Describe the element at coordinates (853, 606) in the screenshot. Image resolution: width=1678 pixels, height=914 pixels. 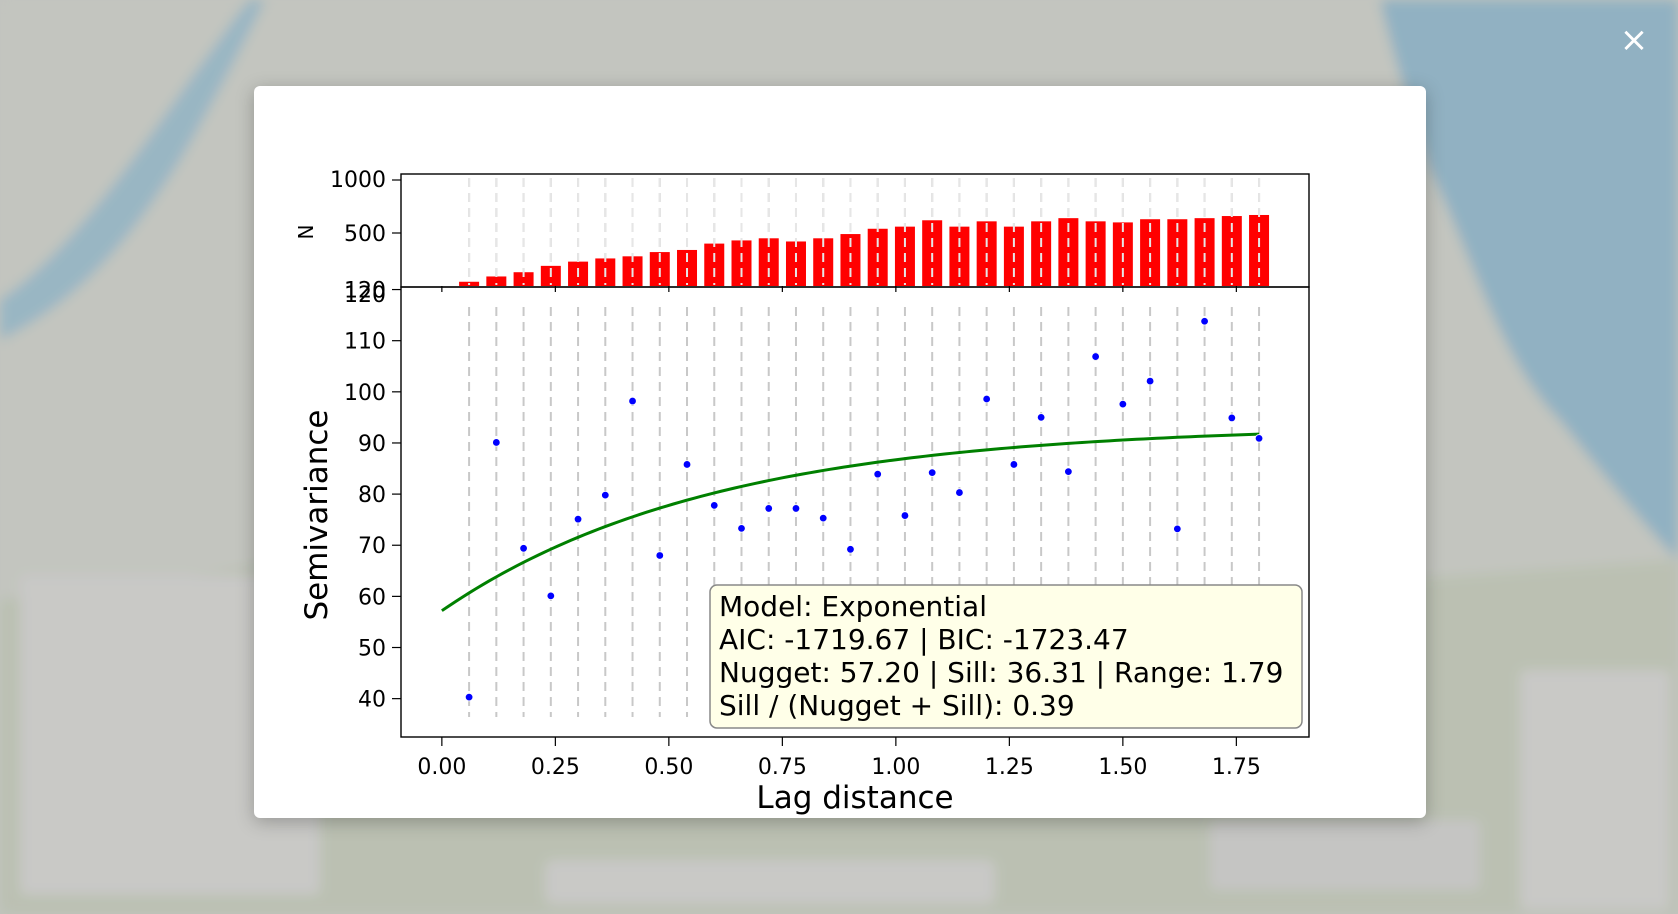
I see `annotation-line-model: Model: Exponential` at that location.